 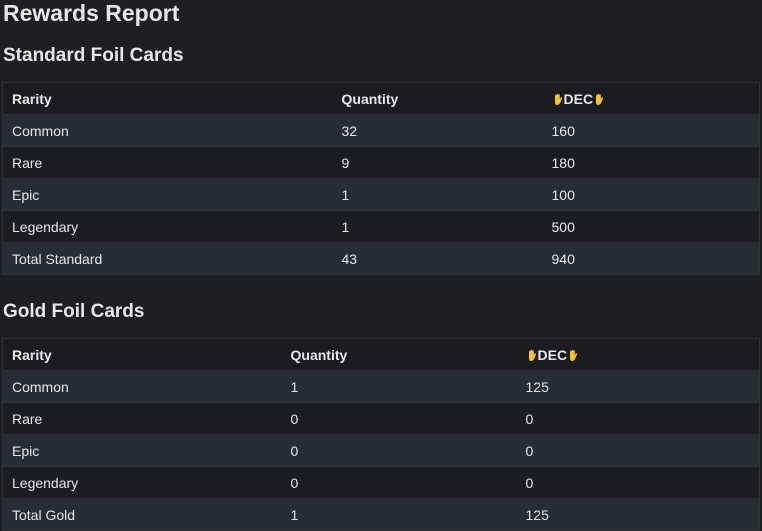 I want to click on table-cell: 43, so click(x=437, y=258).